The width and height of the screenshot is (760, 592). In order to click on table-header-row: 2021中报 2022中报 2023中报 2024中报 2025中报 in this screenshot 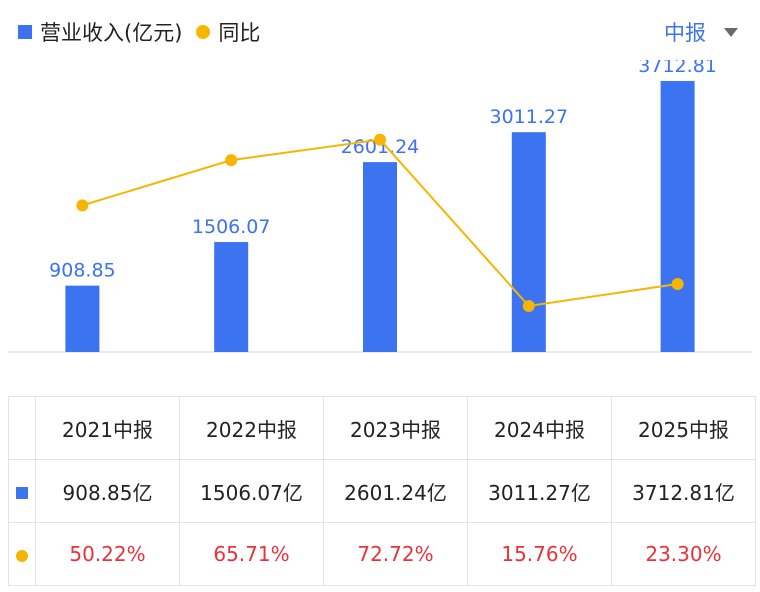, I will do `click(382, 428)`.